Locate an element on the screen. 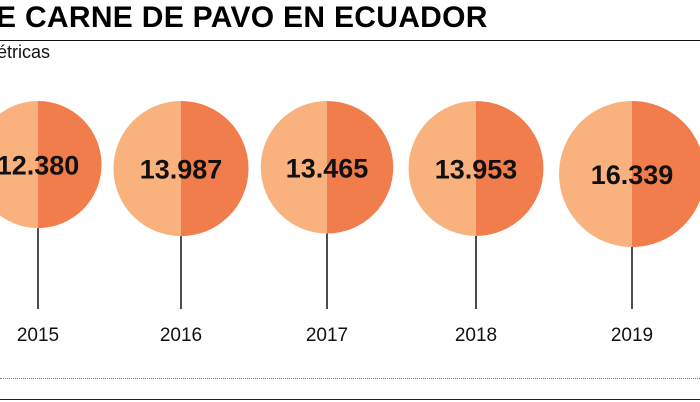  bubble-2018: 13.953 2018 is located at coordinates (476, 223).